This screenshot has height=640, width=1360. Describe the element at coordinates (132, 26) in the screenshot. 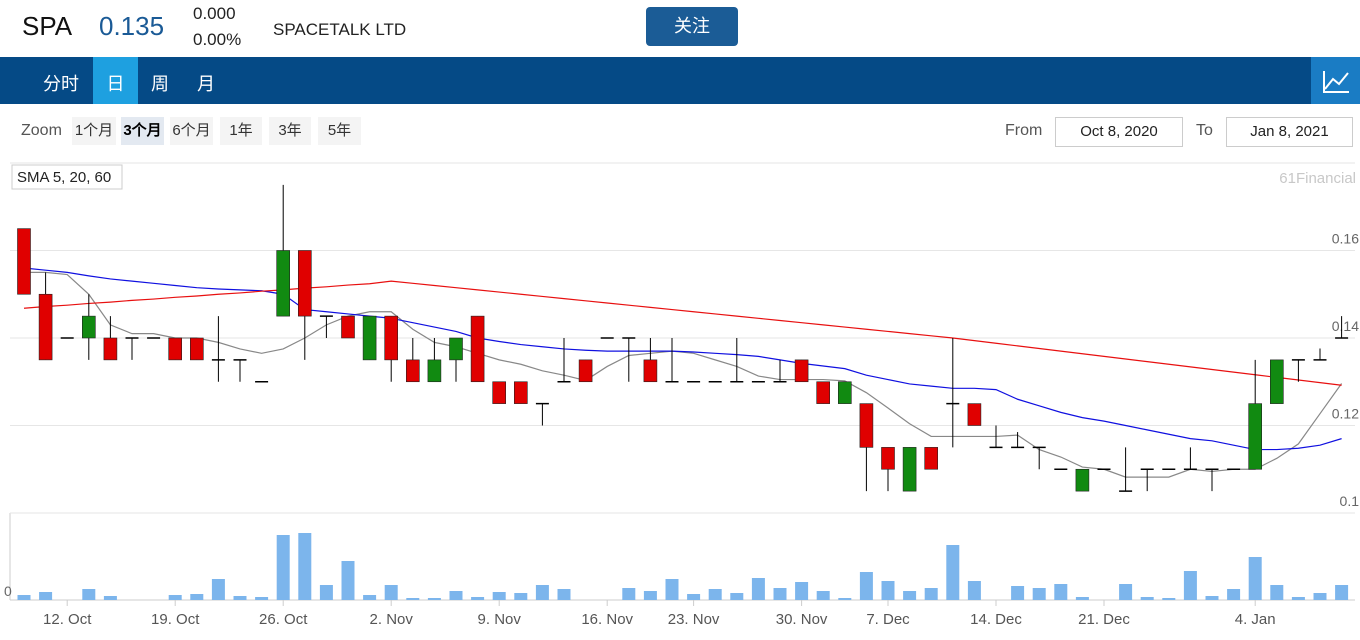

I see `price: 0.135` at that location.